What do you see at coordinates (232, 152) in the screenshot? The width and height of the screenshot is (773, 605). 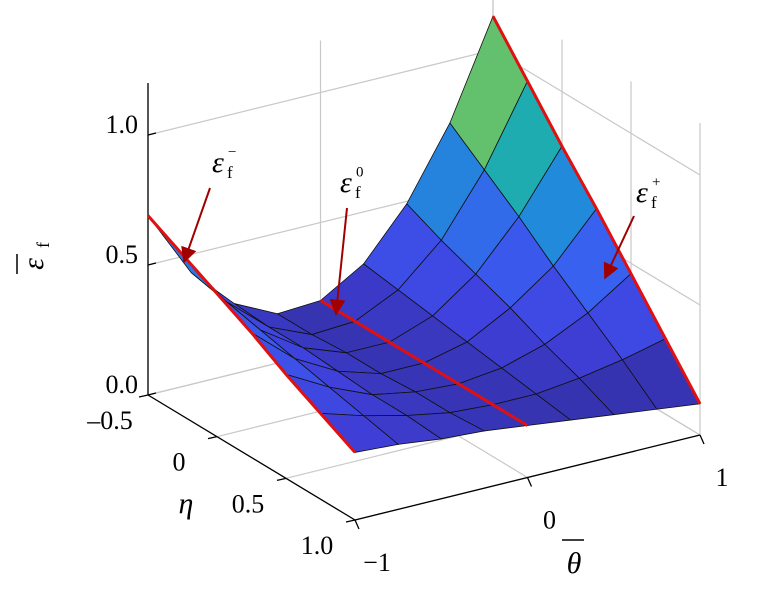 I see `annotation-sup: −` at bounding box center [232, 152].